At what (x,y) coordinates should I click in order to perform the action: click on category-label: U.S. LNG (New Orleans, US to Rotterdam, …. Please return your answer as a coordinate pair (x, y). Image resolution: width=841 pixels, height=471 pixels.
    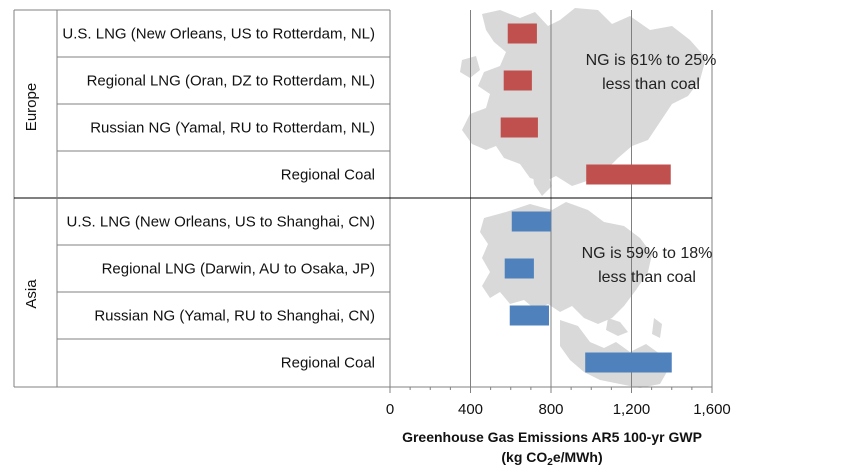
    Looking at the image, I should click on (218, 34).